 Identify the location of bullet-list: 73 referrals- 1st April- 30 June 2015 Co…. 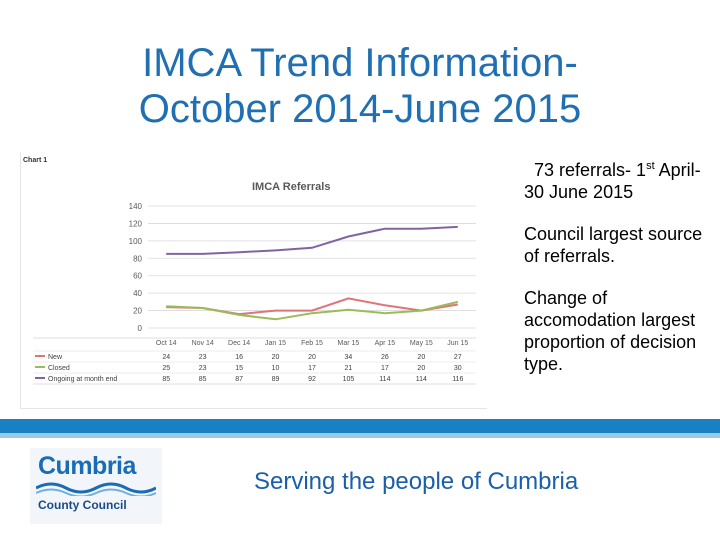
(619, 275).